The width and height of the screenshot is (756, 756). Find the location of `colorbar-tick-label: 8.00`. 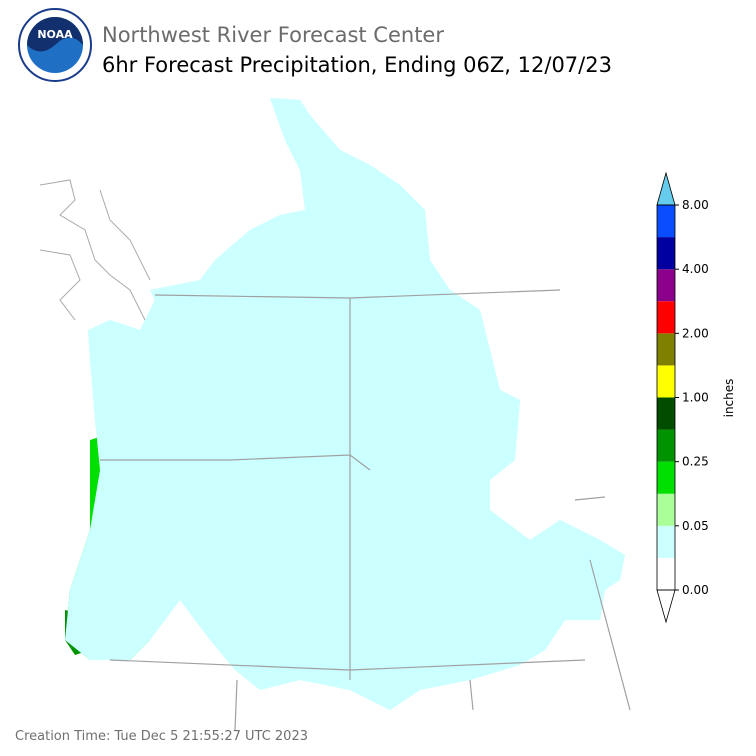

colorbar-tick-label: 8.00 is located at coordinates (695, 205).